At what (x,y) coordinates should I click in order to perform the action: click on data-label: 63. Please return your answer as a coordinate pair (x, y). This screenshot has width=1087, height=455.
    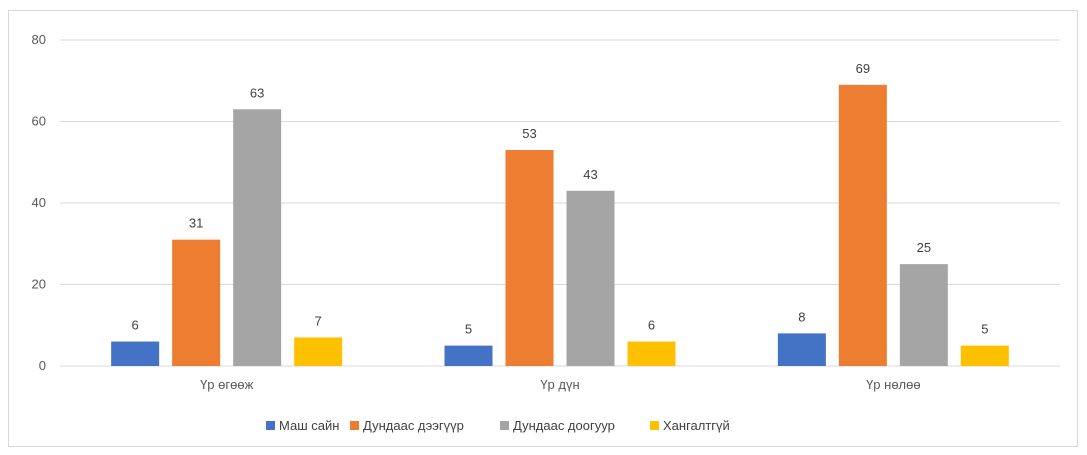
    Looking at the image, I should click on (257, 92).